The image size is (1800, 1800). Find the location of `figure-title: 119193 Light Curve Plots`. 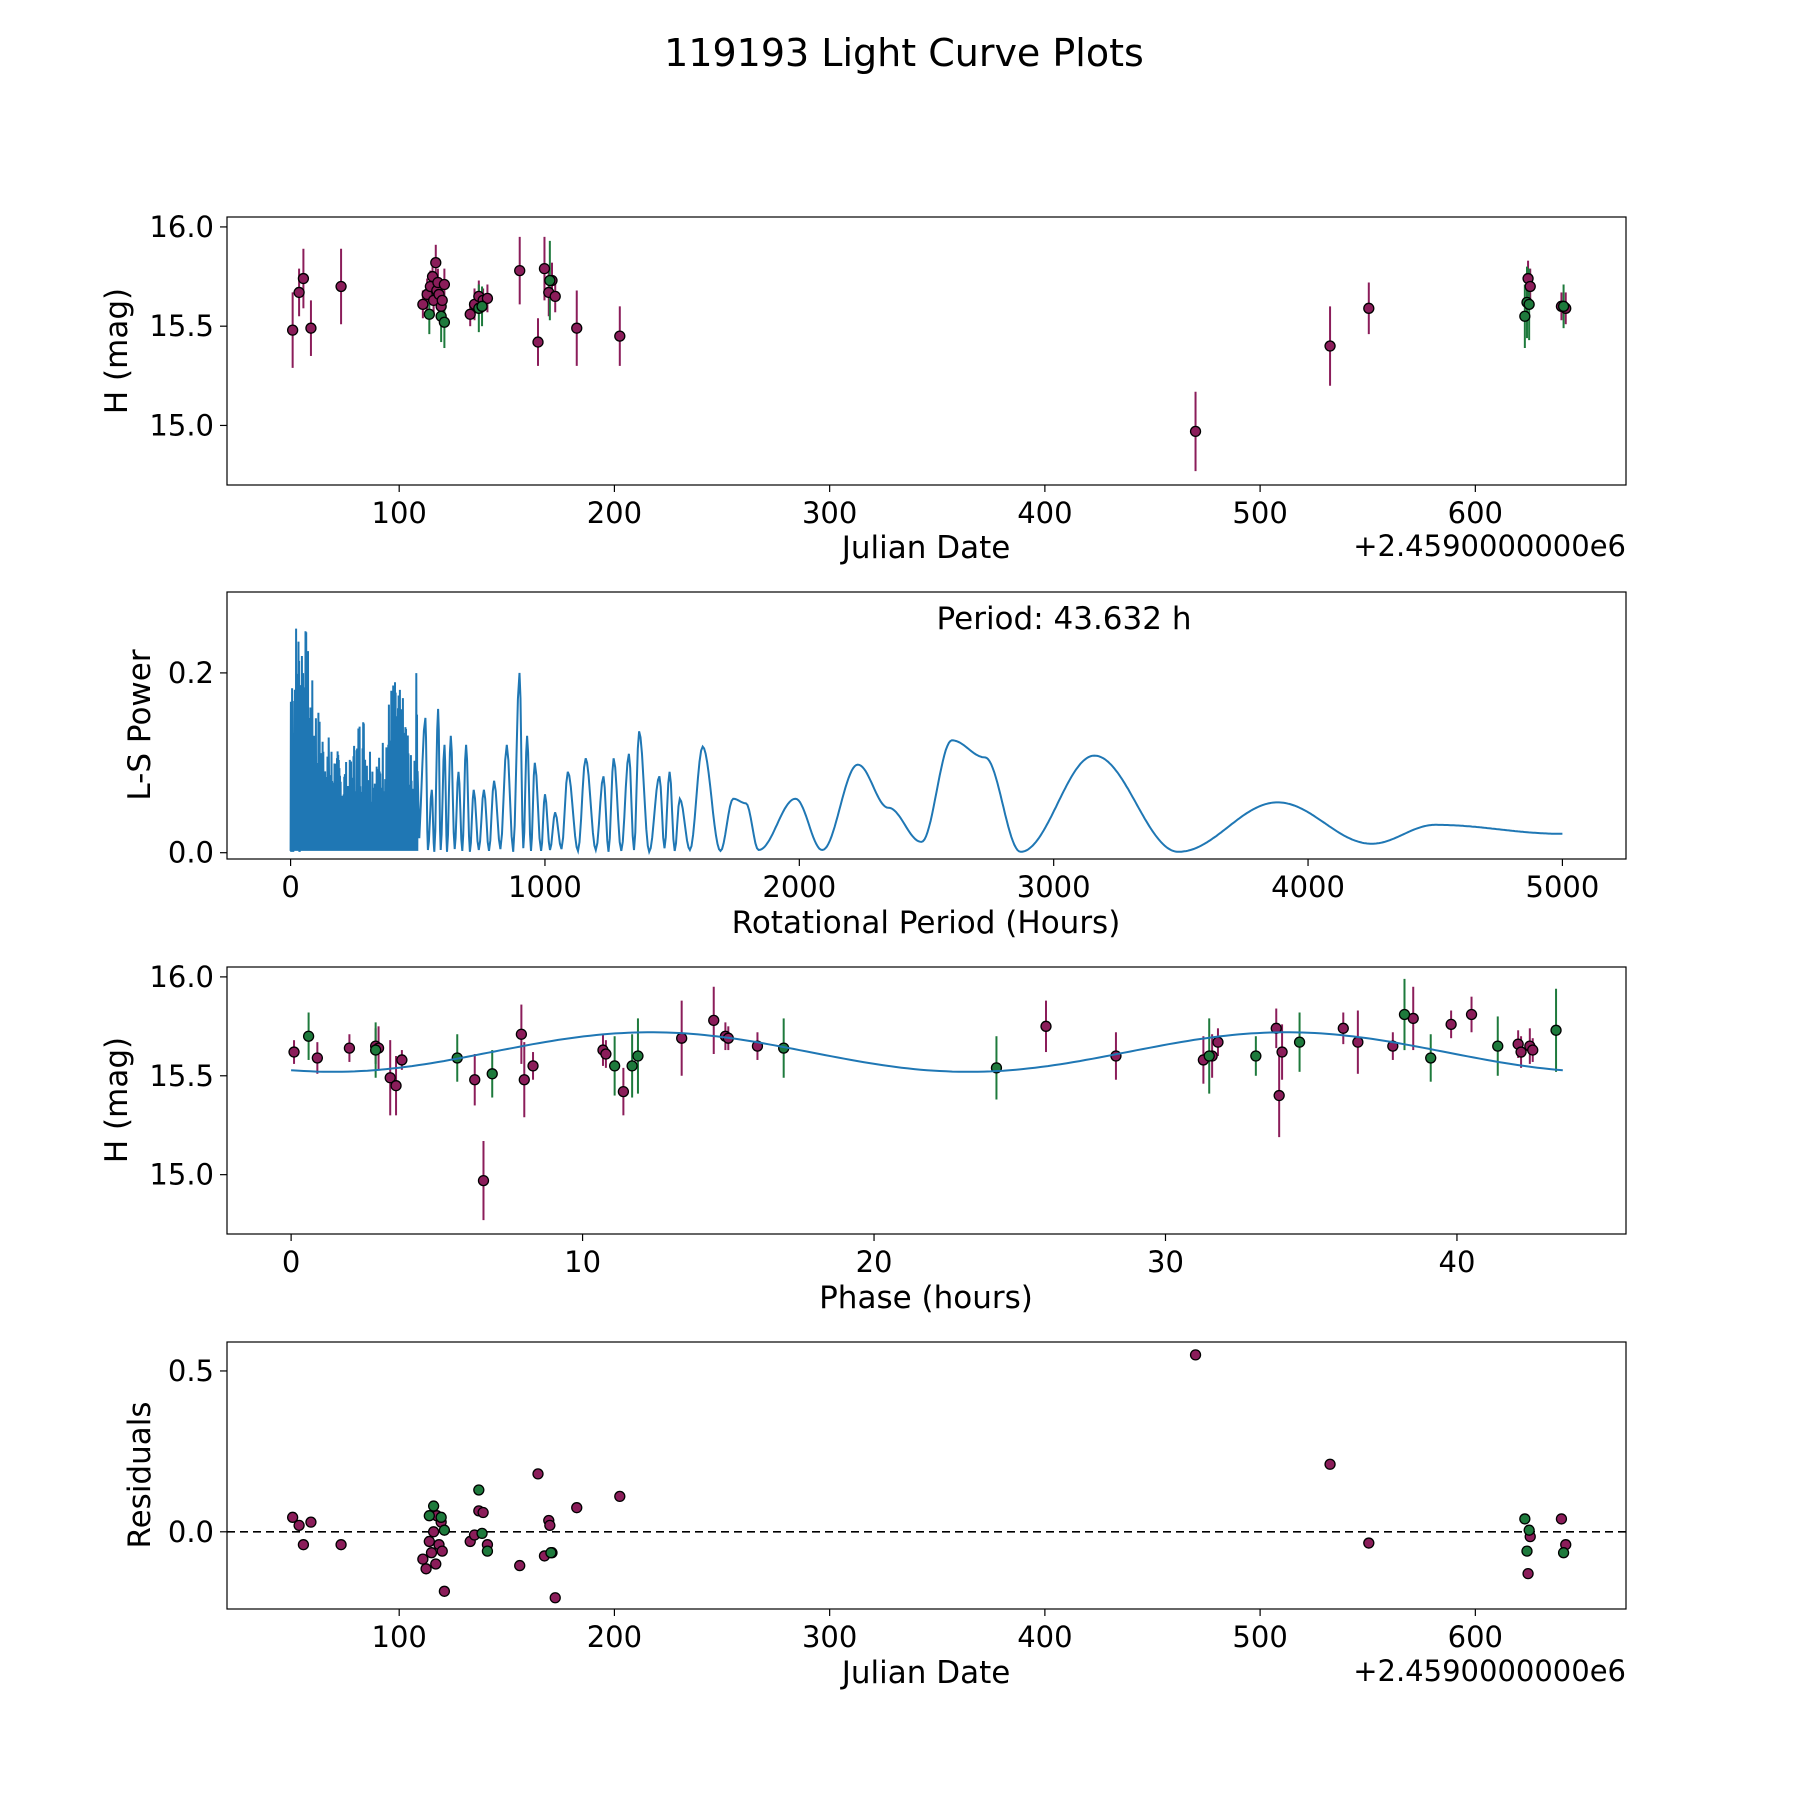

figure-title: 119193 Light Curve Plots is located at coordinates (904, 53).